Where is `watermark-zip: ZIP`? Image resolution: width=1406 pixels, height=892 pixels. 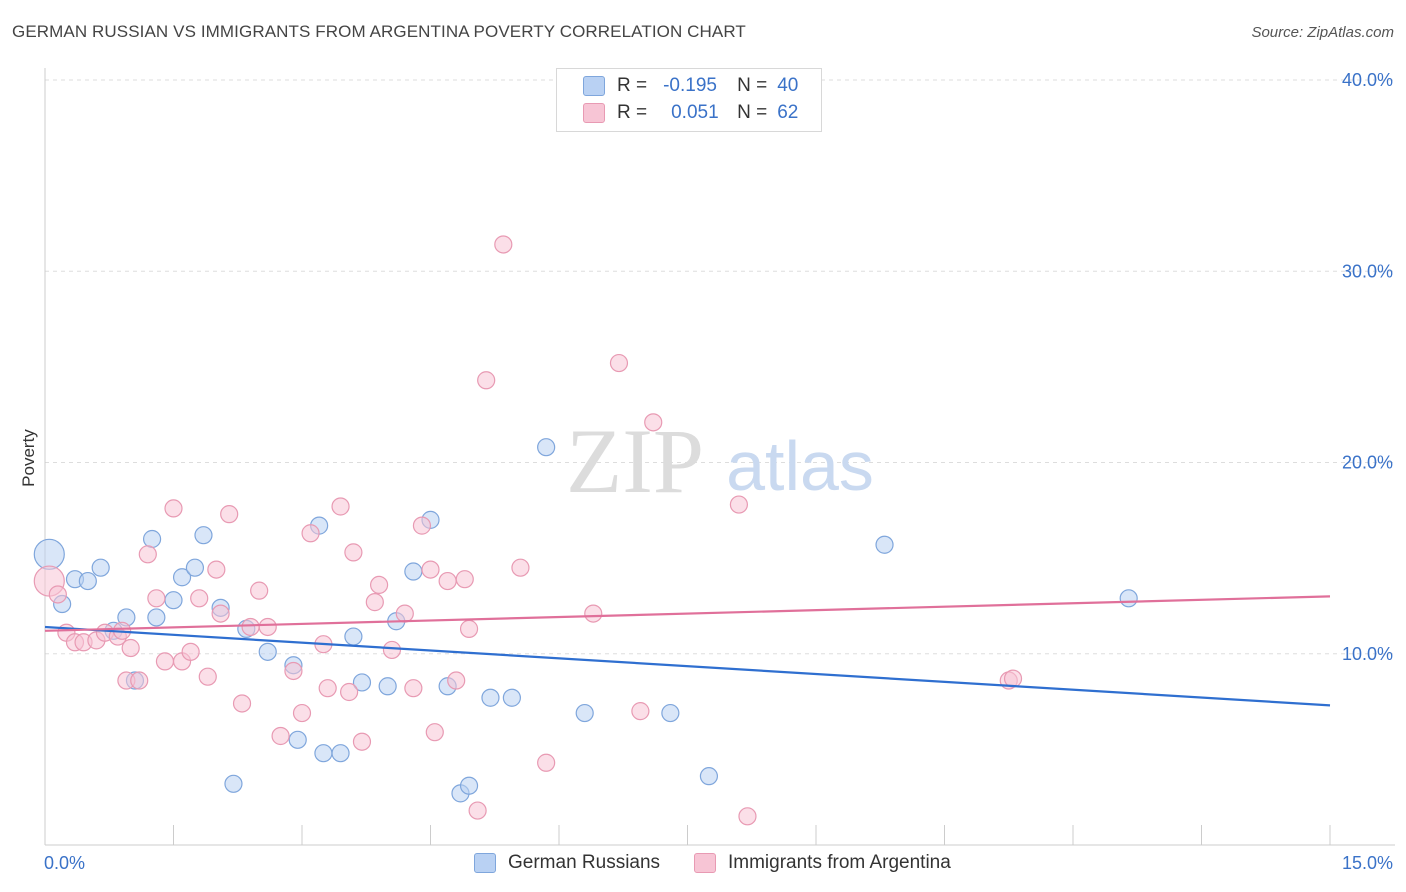 watermark-zip: ZIP is located at coordinates (635, 461).